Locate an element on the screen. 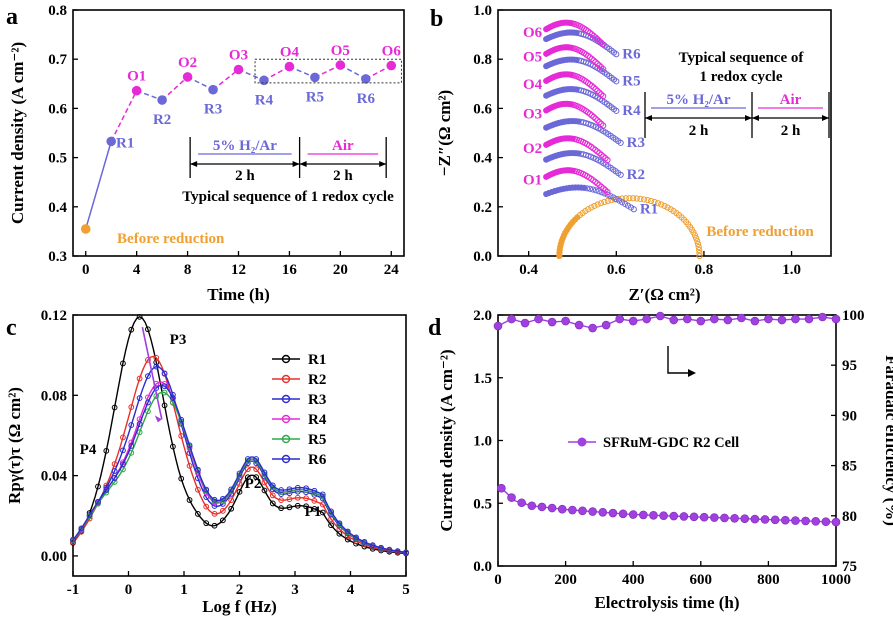  panel-b-caption-line2: 1 redox cycle is located at coordinates (740, 77).